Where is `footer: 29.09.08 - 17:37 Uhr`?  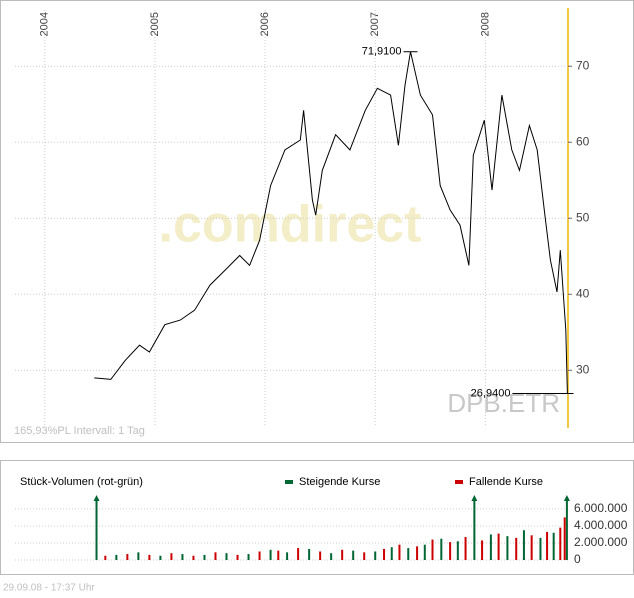
footer: 29.09.08 - 17:37 Uhr is located at coordinates (49, 588).